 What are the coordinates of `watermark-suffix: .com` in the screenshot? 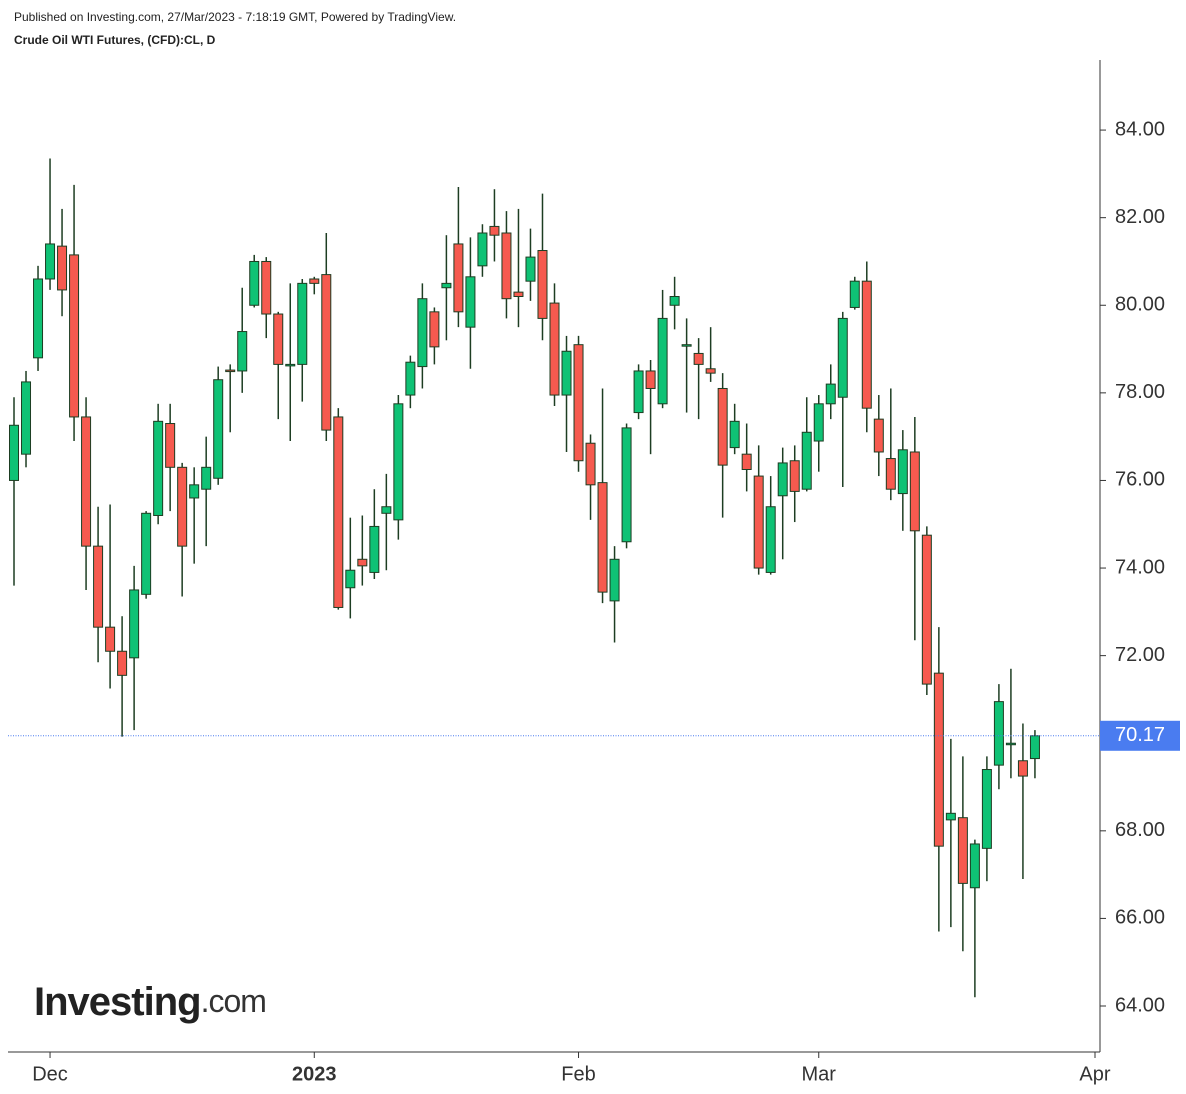 It's located at (233, 1001).